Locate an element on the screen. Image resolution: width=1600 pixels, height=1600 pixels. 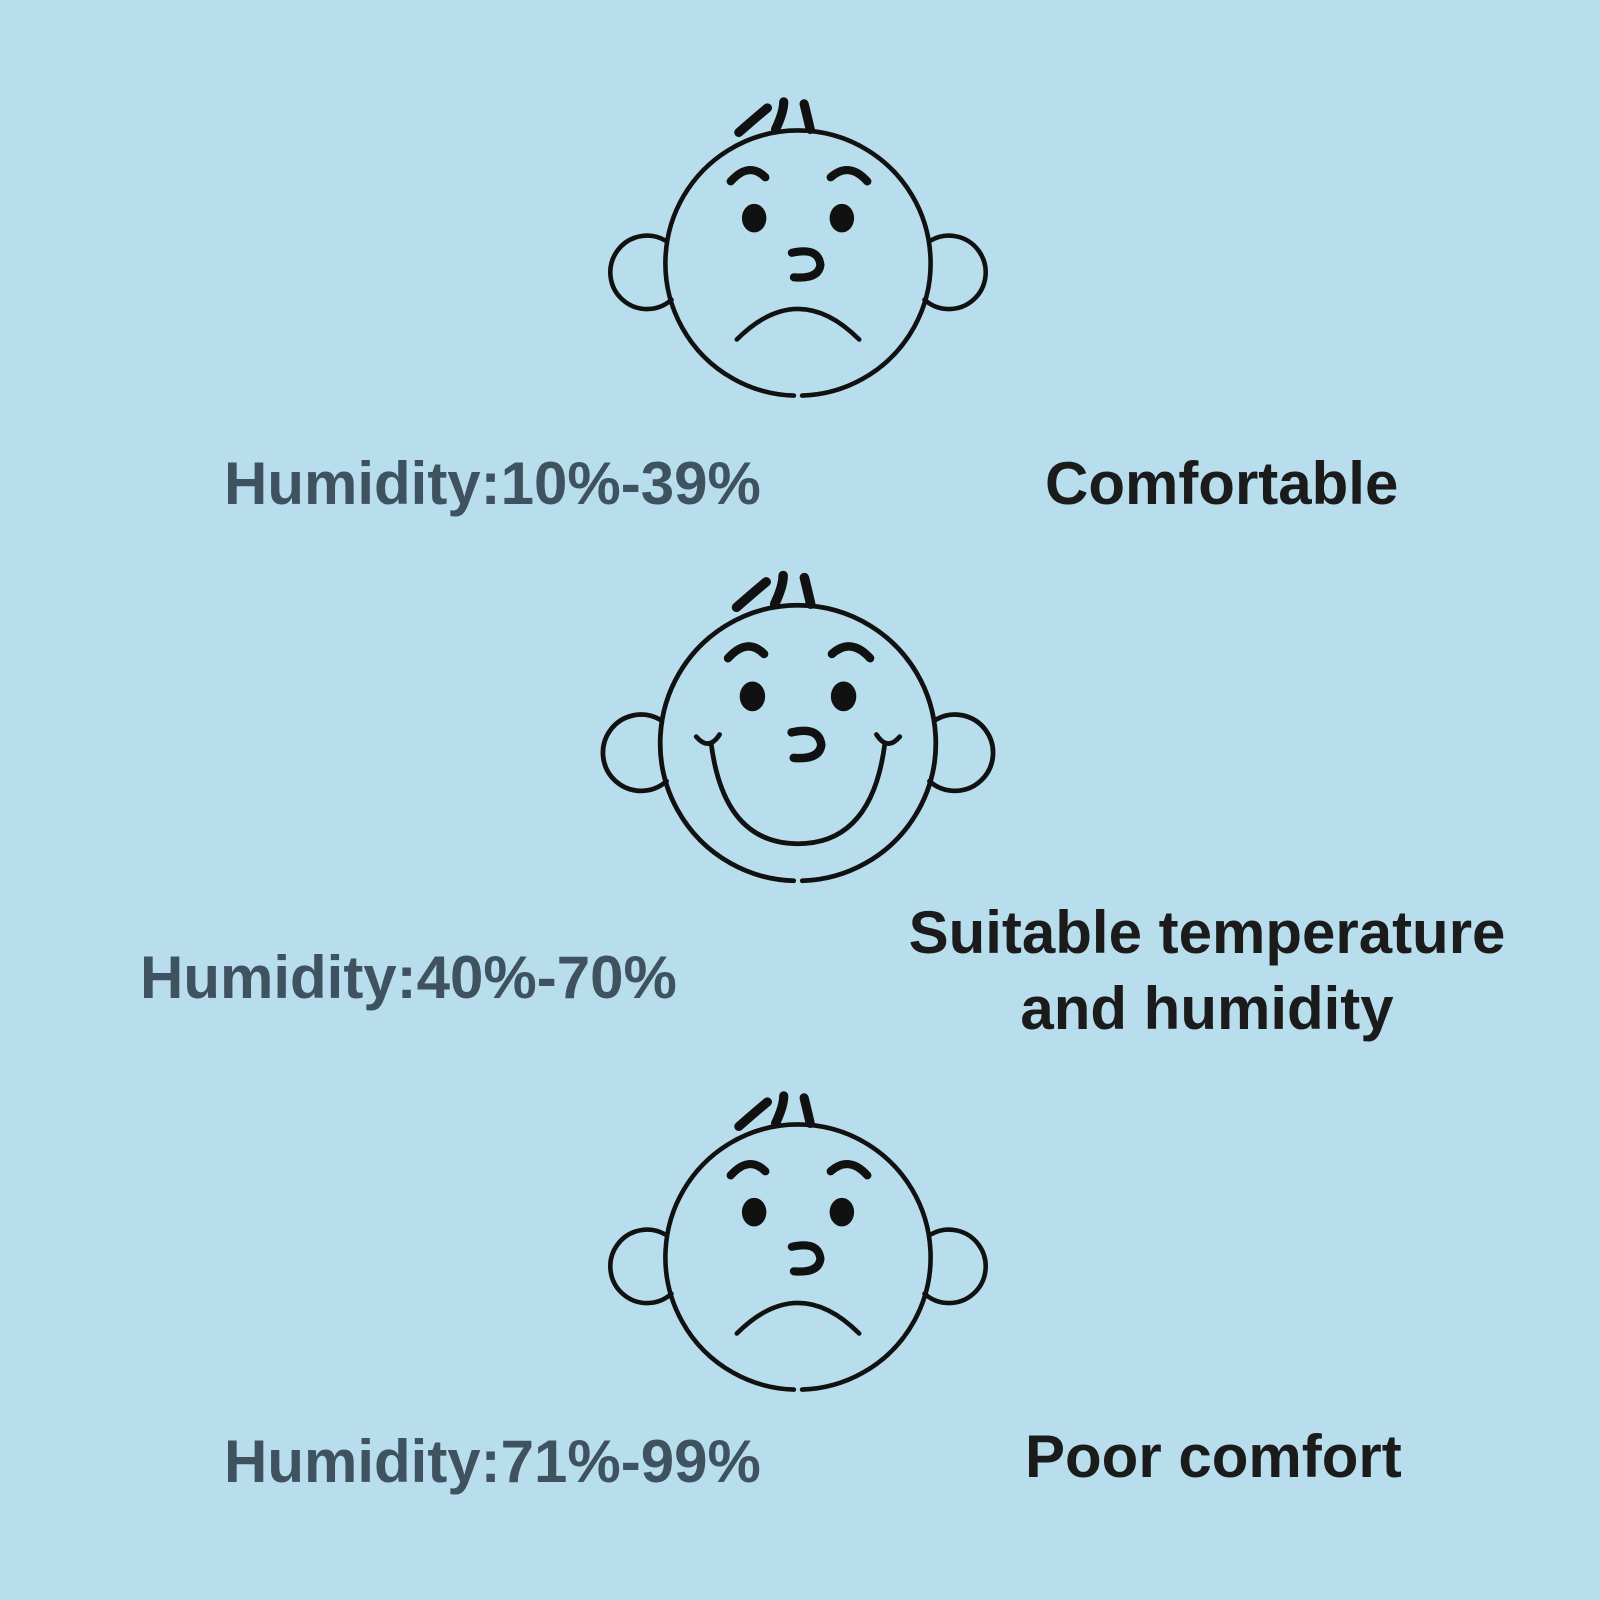
humidity-range-high: Humidity:71%-99% is located at coordinates (492, 1461).